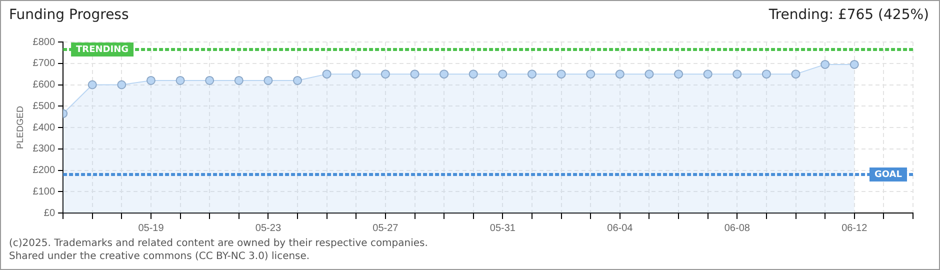 The image size is (940, 270). I want to click on x-tick-label: 05-19, so click(151, 228).